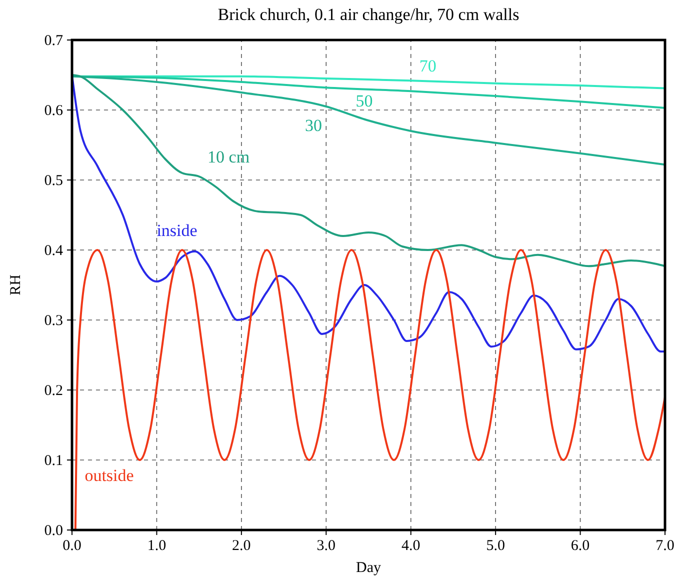 The width and height of the screenshot is (679, 582). What do you see at coordinates (72, 546) in the screenshot?
I see `x-tick-label: 0.0` at bounding box center [72, 546].